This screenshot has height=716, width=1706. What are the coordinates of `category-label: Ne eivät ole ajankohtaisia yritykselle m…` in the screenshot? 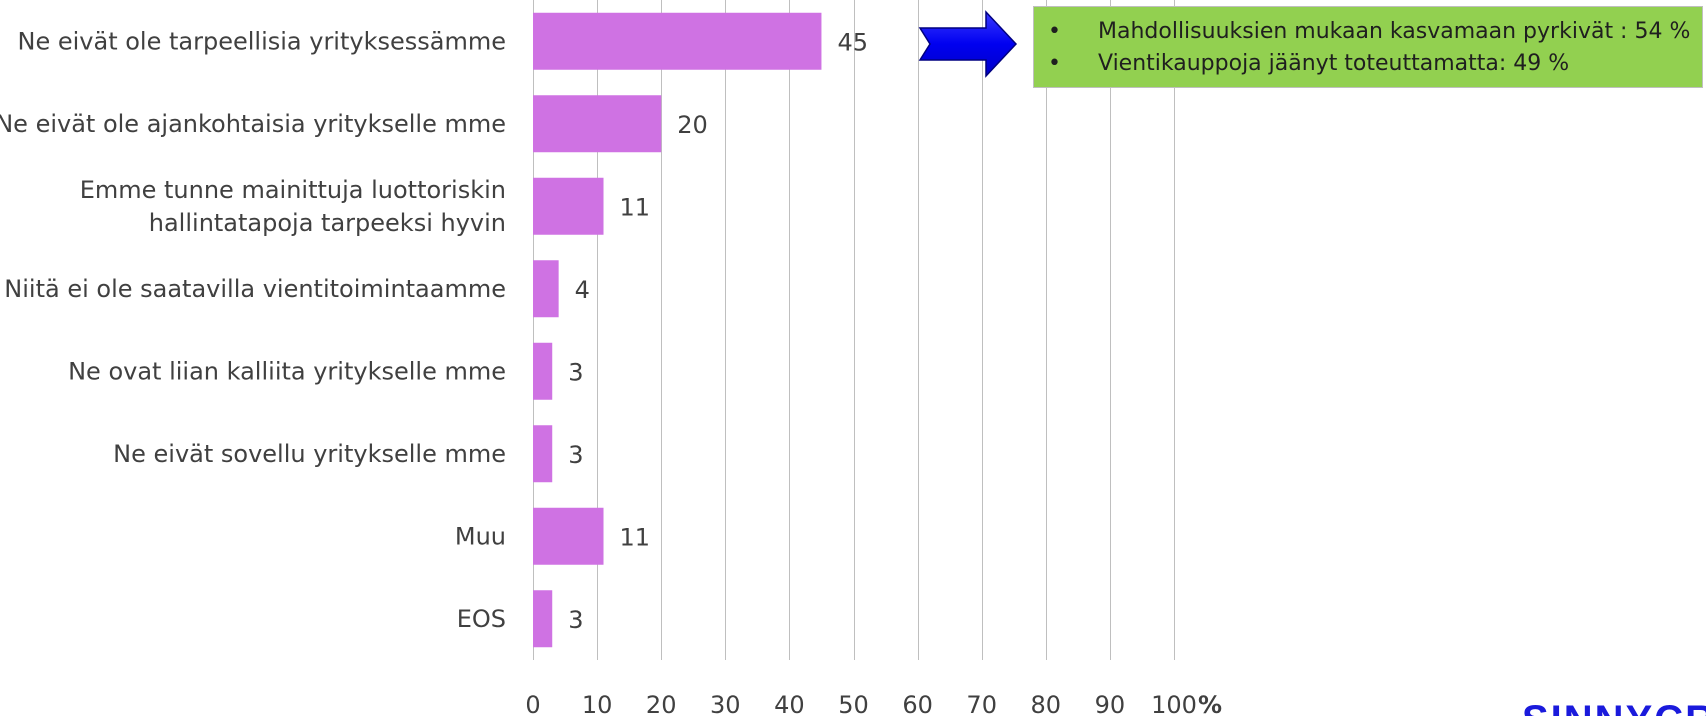 It's located at (253, 124).